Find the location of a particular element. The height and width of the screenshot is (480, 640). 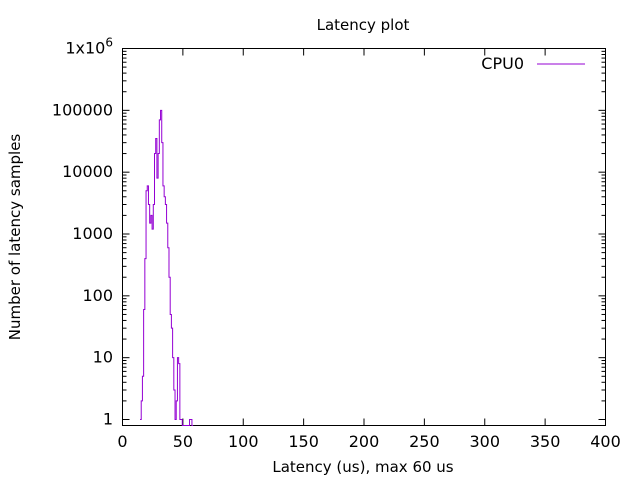

y-tick-labels: 1 10 100 1000 10000 100000 1x10⁶ is located at coordinates (82, 232).